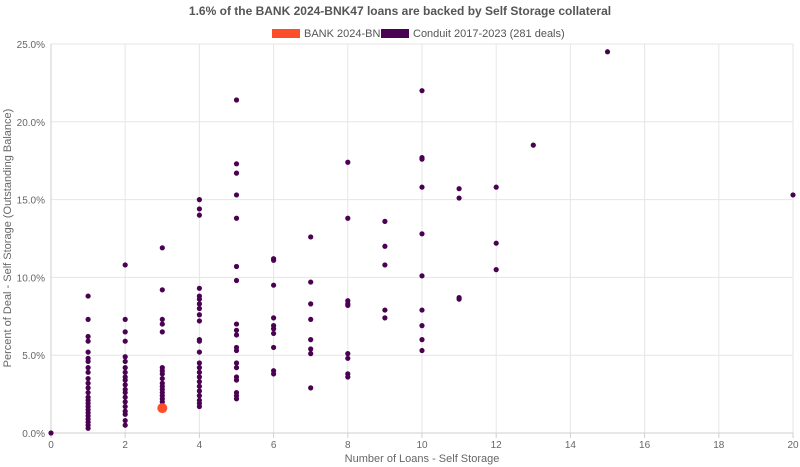  I want to click on data-point-bank-2024-bnk47, so click(162, 408).